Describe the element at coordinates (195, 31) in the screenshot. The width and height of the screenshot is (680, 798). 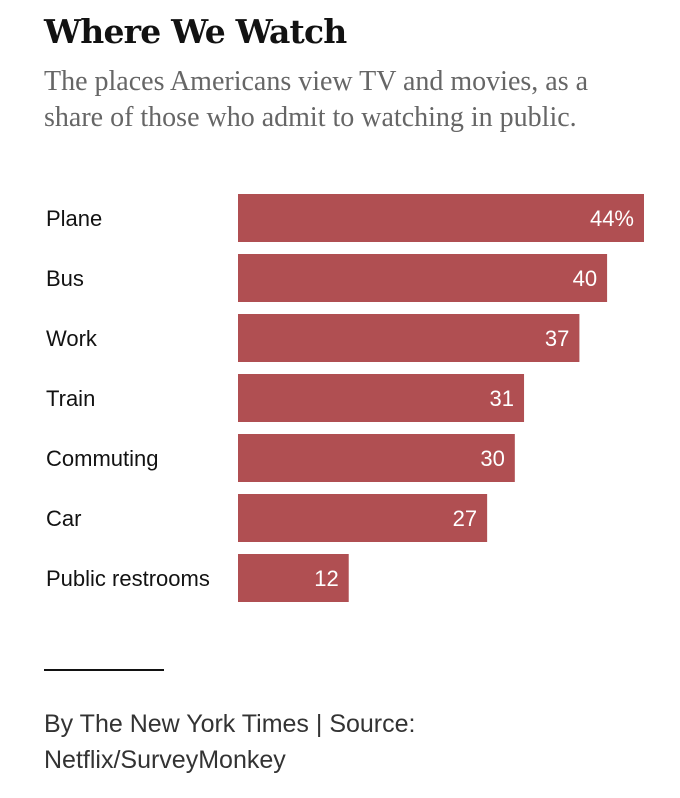
I see `chart-title: Where We Watch` at that location.